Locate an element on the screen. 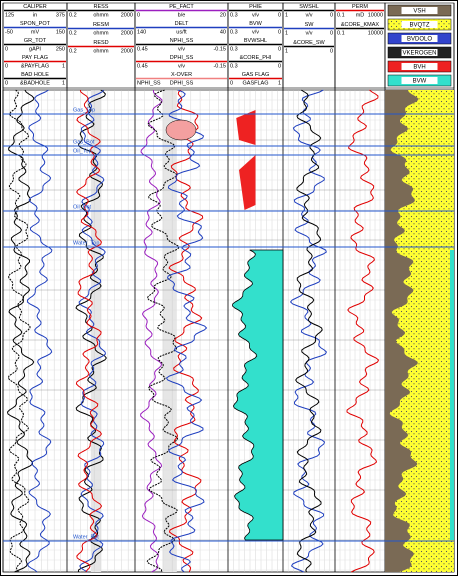 This screenshot has height=577, width=460. shade is located at coordinates (95, 331).